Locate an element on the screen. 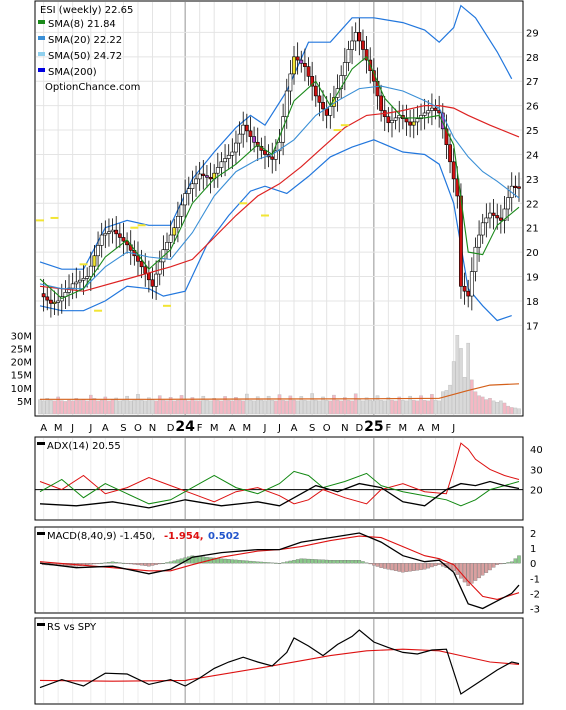  macd-title: MACD(8,40,9) -1.450, is located at coordinates (101, 536).